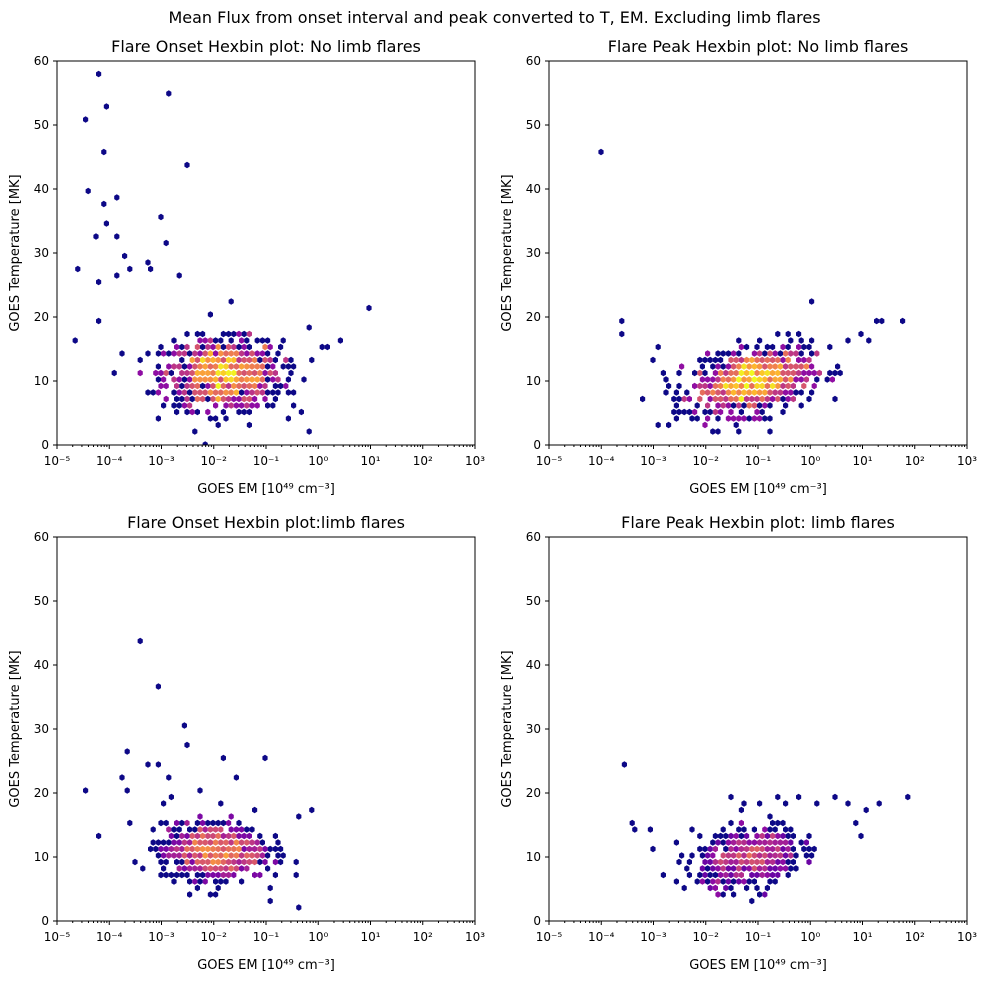 The height and width of the screenshot is (985, 989). Describe the element at coordinates (533, 317) in the screenshot. I see `y-tick-label: 20` at that location.